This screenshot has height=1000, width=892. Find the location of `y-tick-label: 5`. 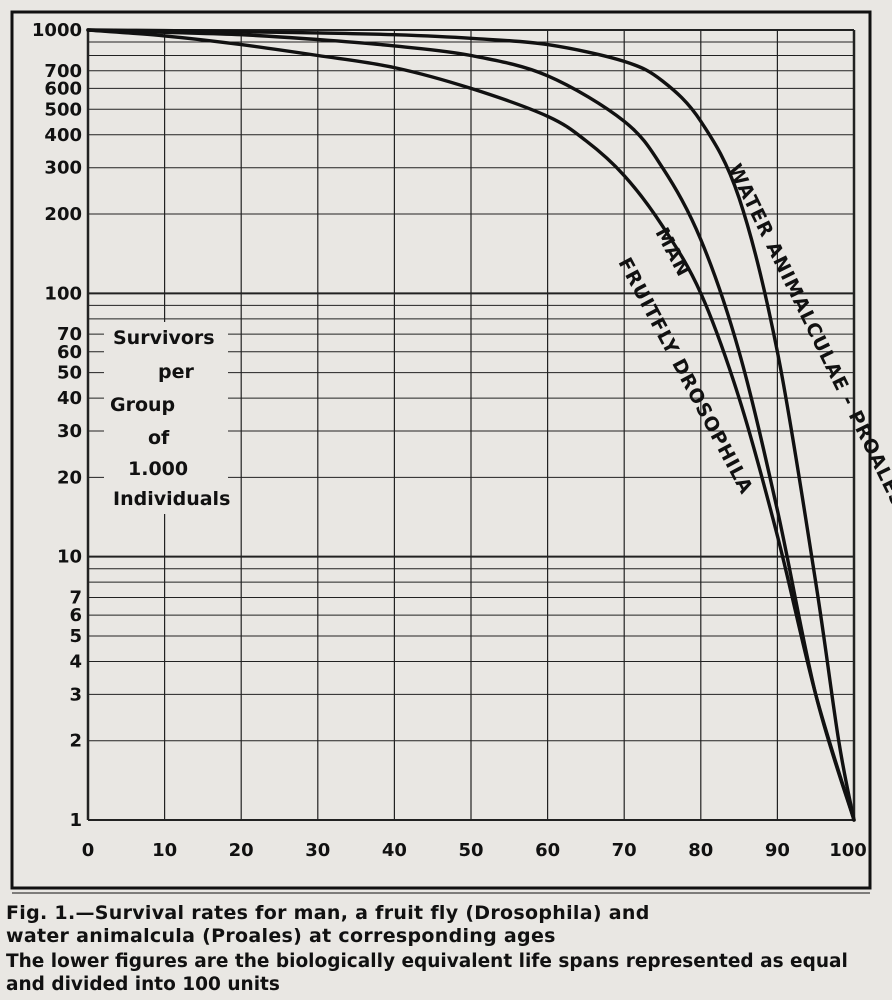

y-tick-label: 5 is located at coordinates (75, 636).